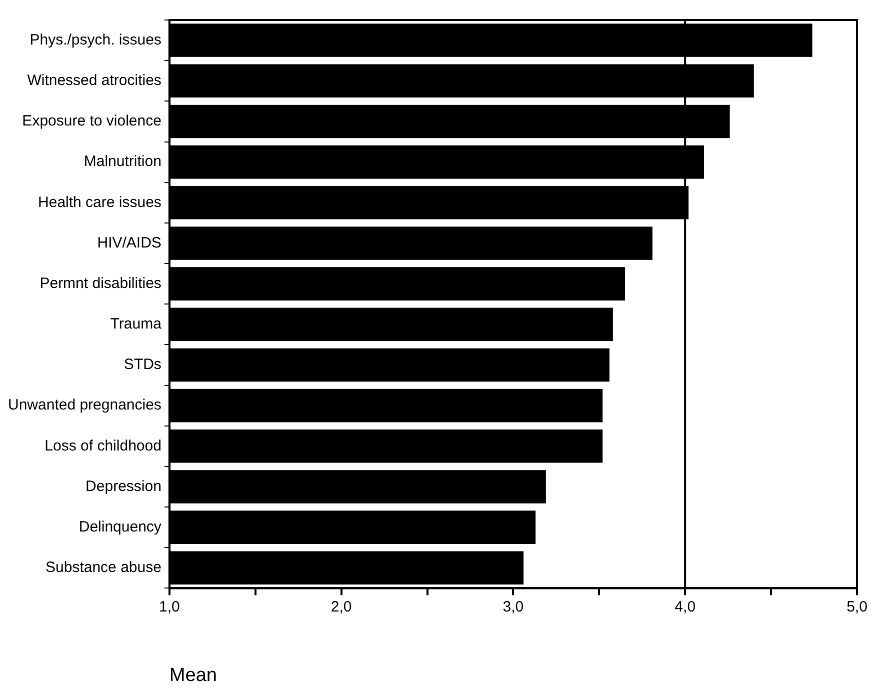  I want to click on y-tick-label: Health care issues, so click(100, 202).